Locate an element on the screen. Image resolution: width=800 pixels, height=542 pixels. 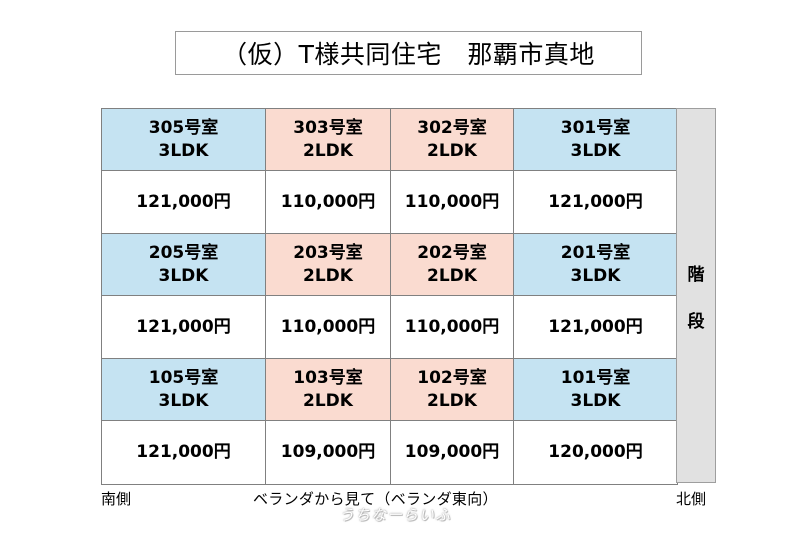
unit-303-price: 110,000円 is located at coordinates (328, 202).